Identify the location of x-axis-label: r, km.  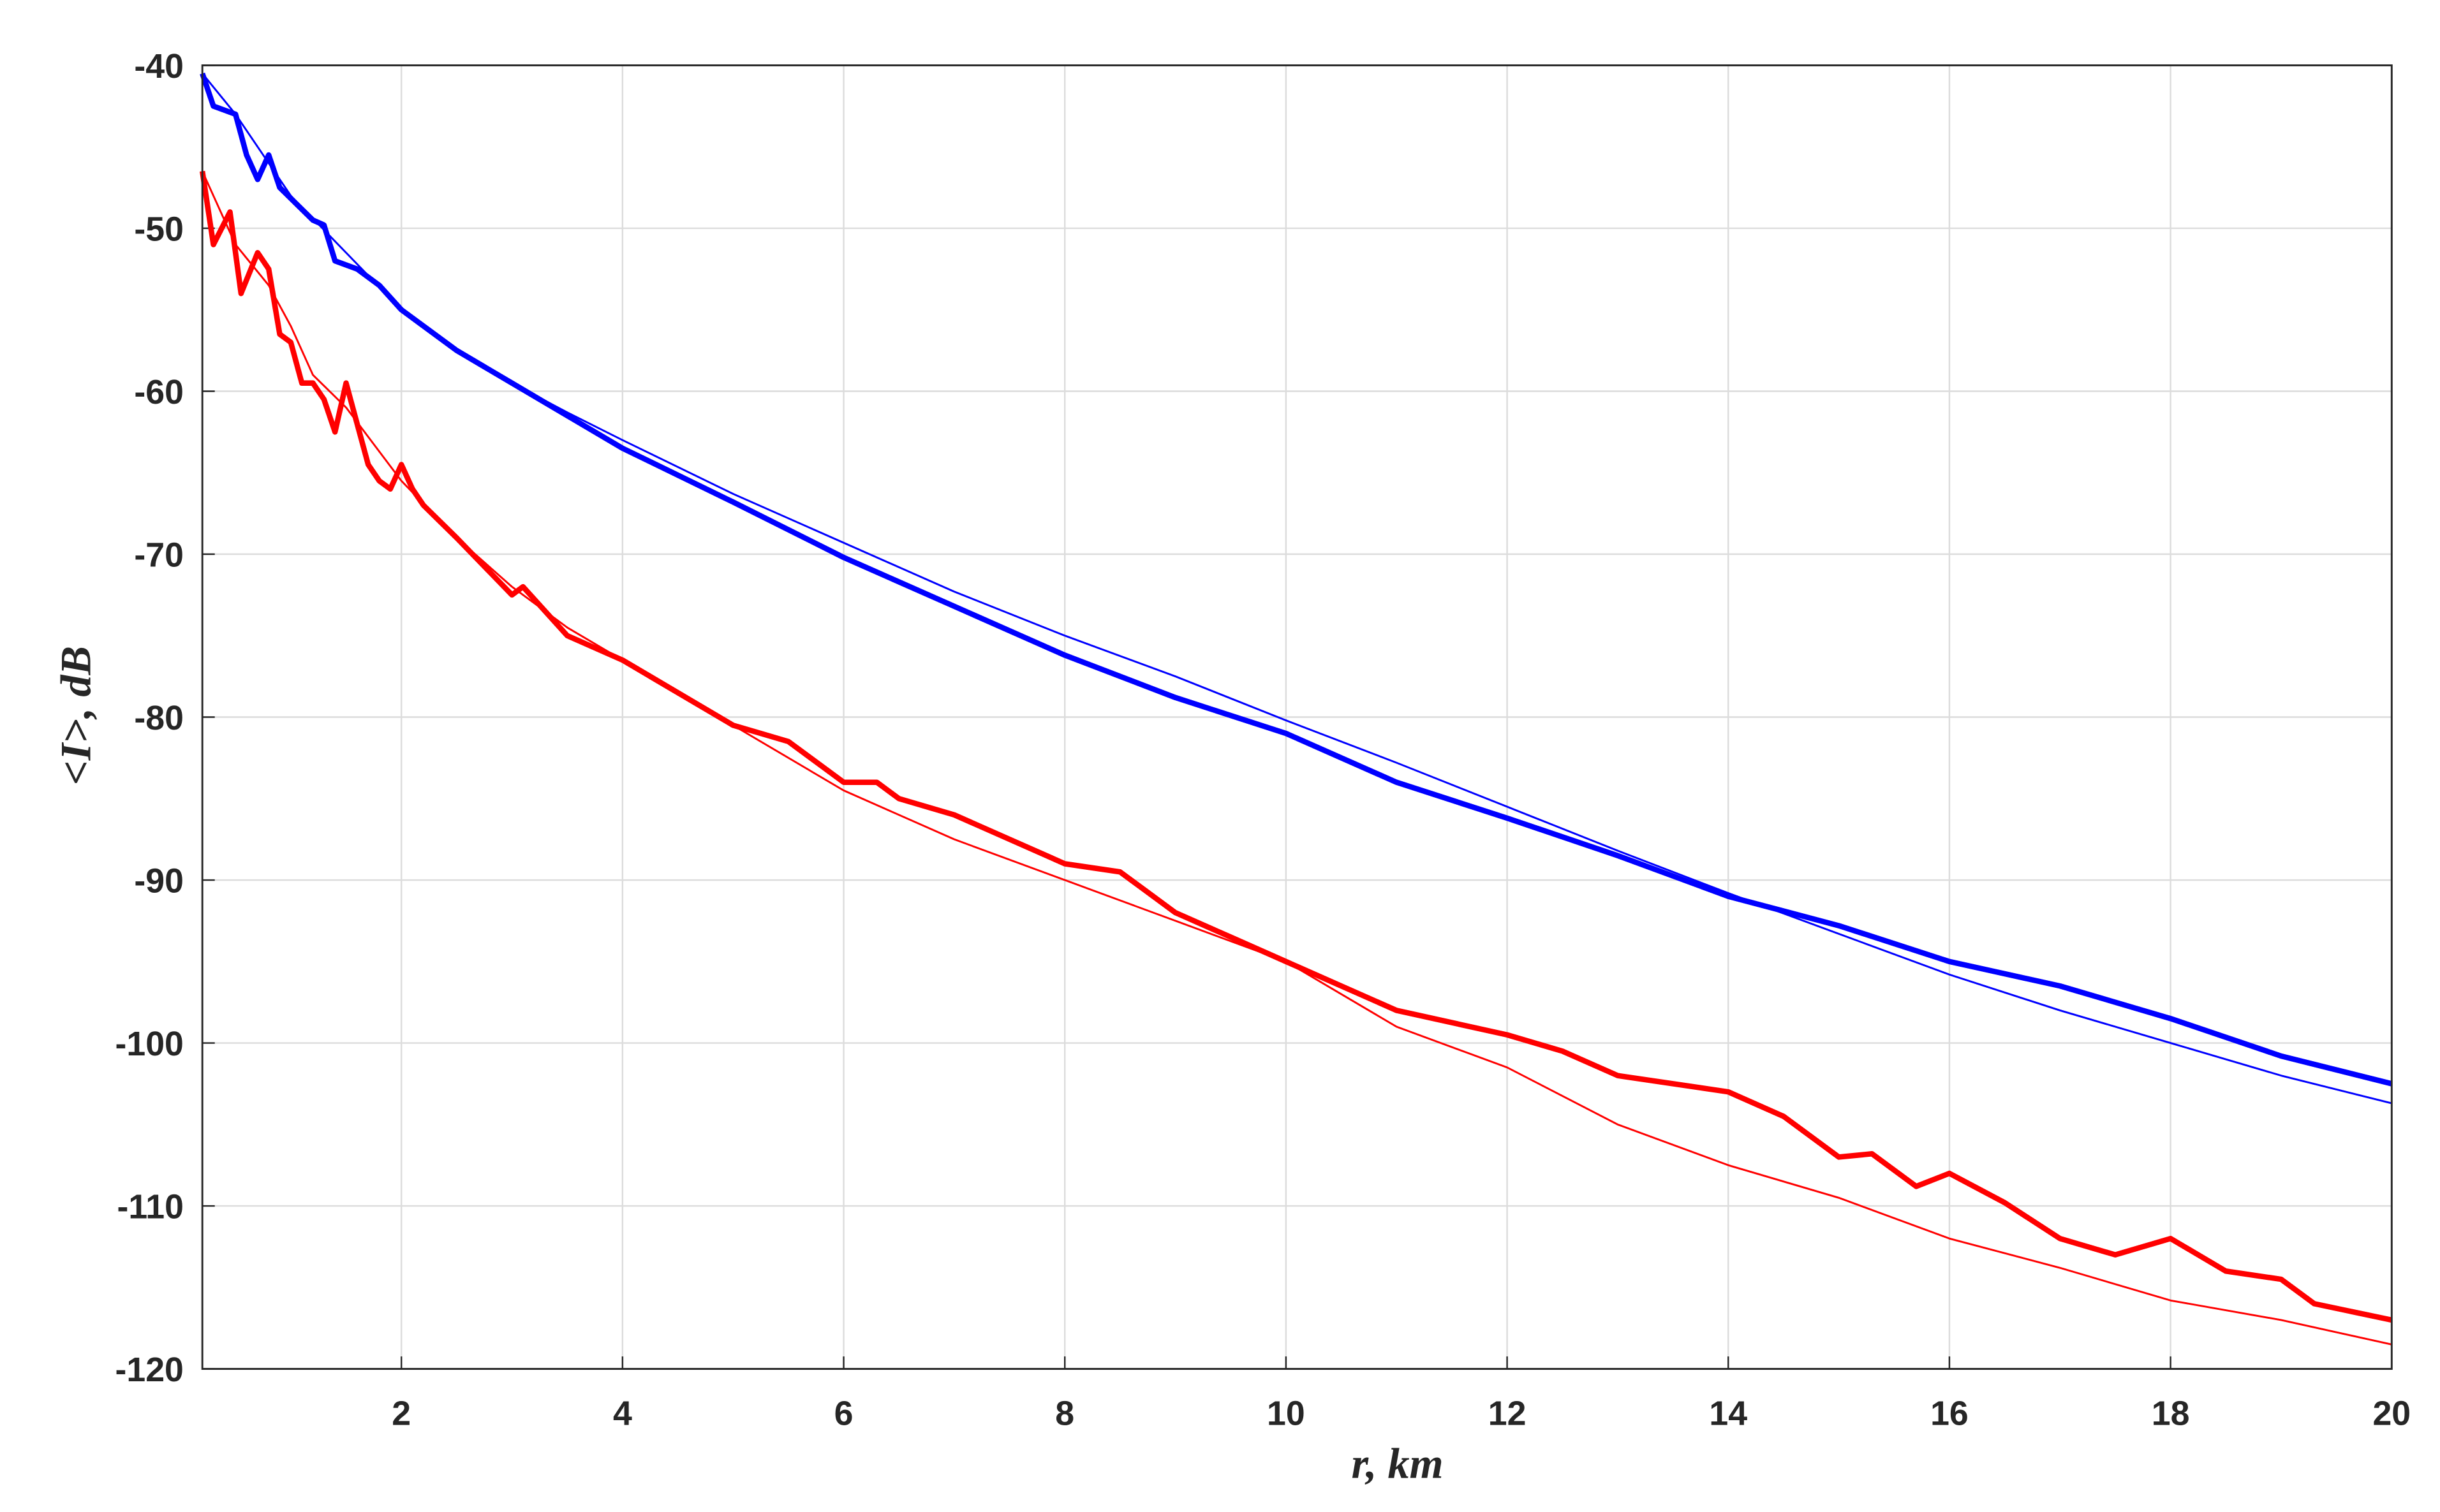
(1397, 1463).